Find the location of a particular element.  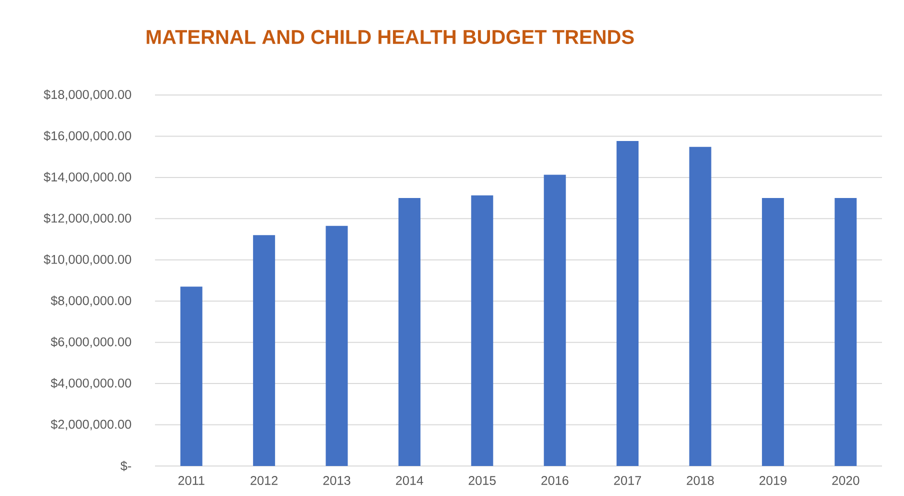

y-tick-label: $6,000,000.00 is located at coordinates (91, 342).